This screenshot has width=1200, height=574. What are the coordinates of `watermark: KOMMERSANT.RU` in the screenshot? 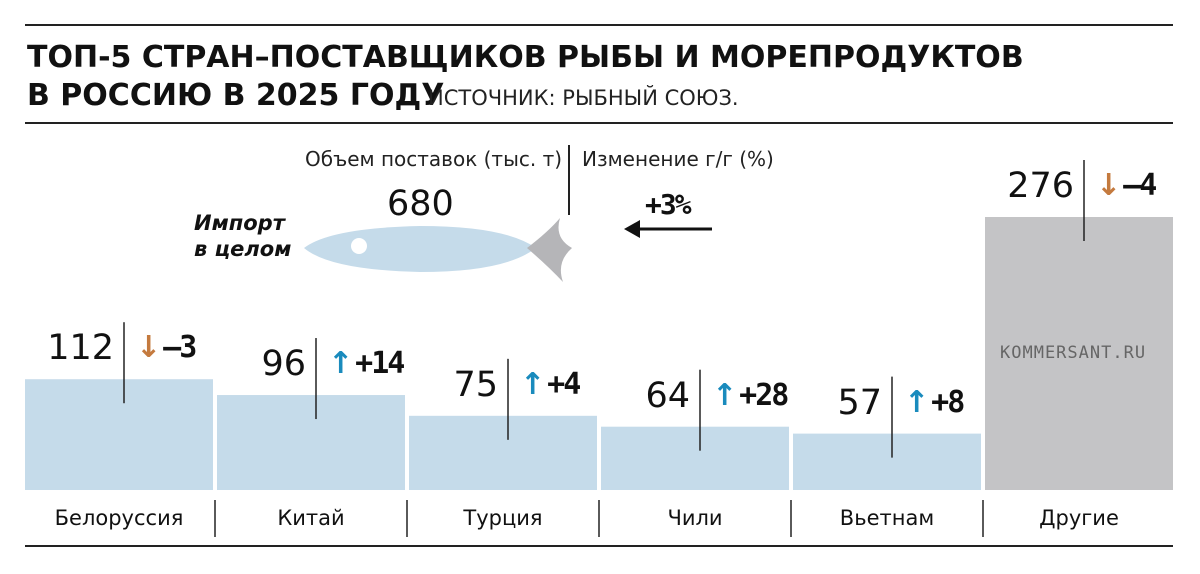 It's located at (1073, 353).